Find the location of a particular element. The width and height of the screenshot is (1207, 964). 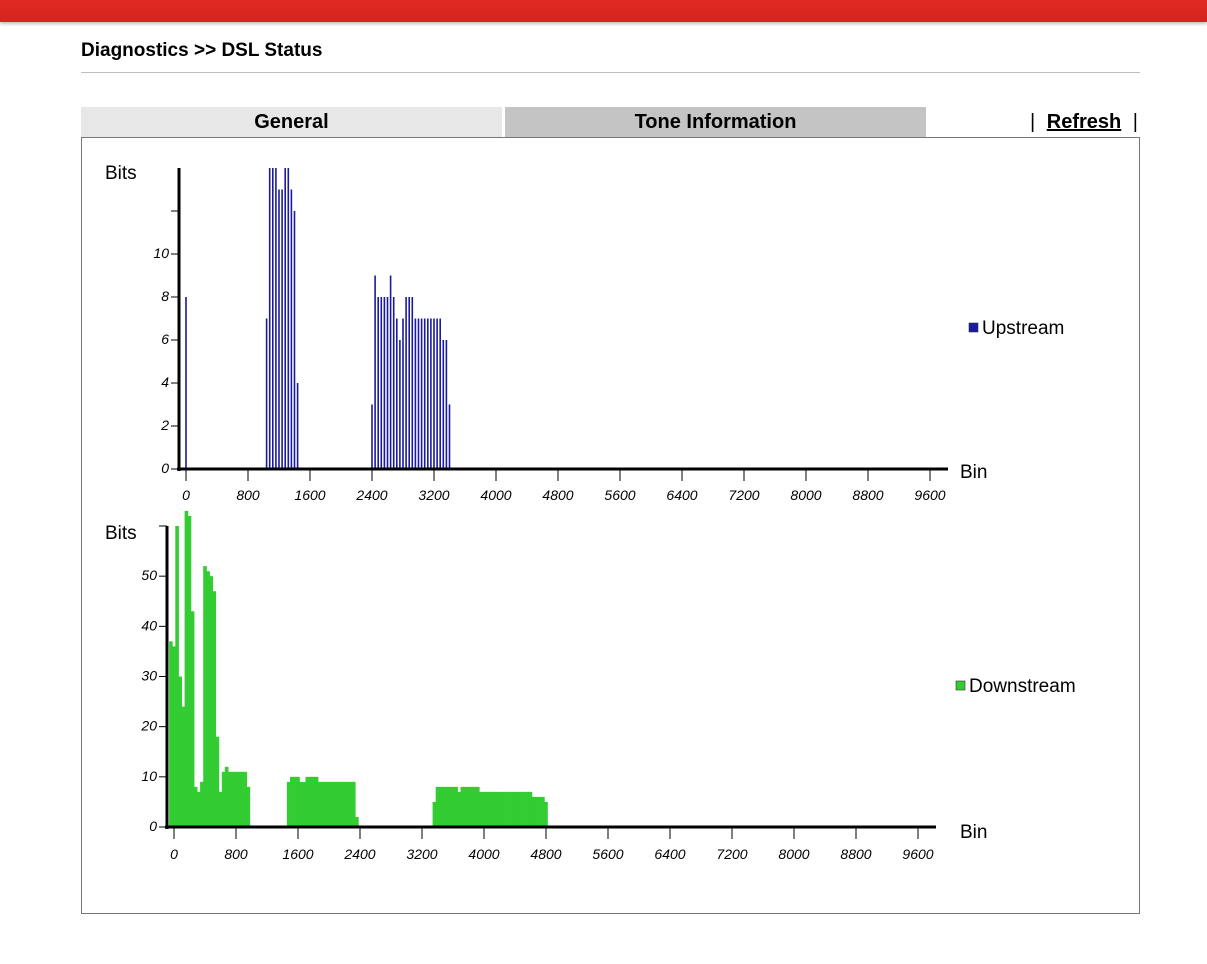

downstream-y-tick-label-2: 20 is located at coordinates (148, 726).